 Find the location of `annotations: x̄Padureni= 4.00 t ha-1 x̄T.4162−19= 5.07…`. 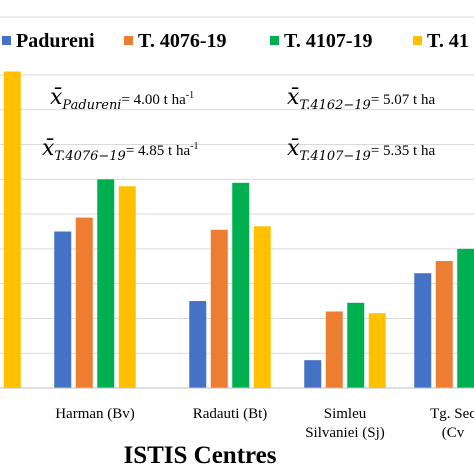

annotations: x̄Padureni= 4.00 t ha-1 x̄T.4162−19= 5.07… is located at coordinates (238, 124).